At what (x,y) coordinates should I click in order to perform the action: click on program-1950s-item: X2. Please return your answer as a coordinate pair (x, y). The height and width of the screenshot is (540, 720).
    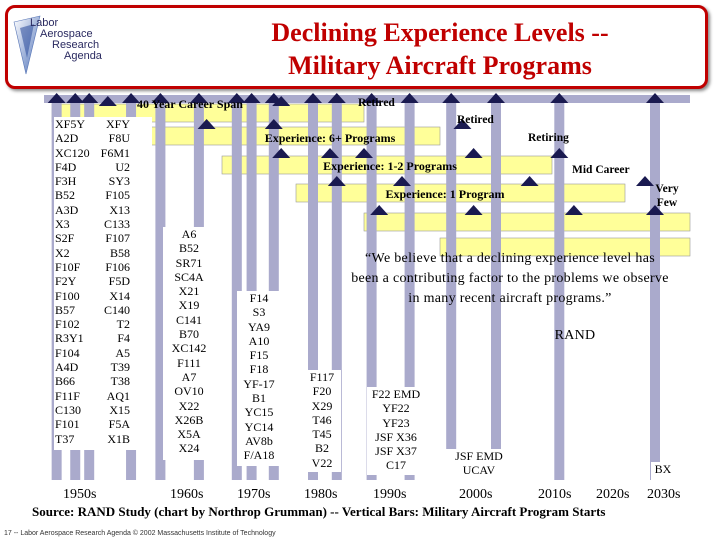
    Looking at the image, I should click on (62, 252).